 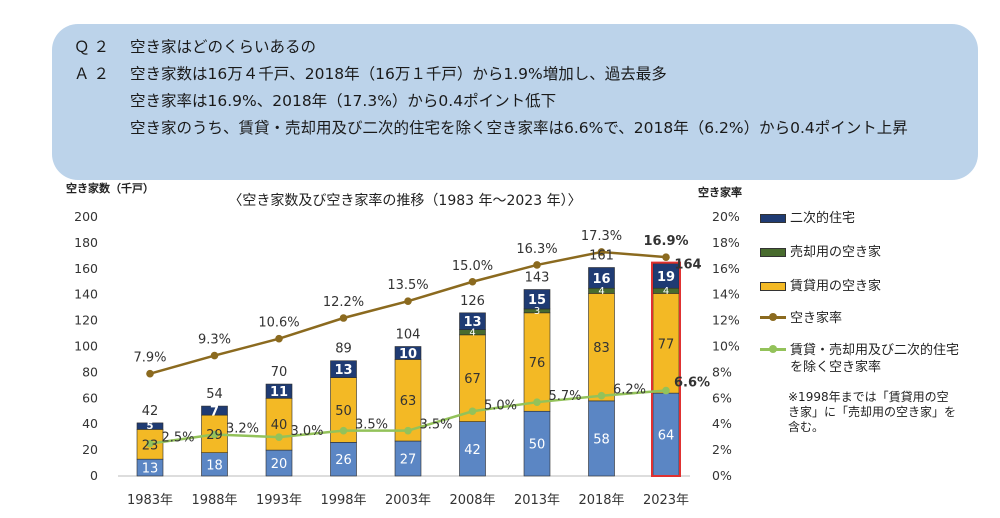 I want to click on rate-point-label: 9.3%, so click(x=214, y=340).